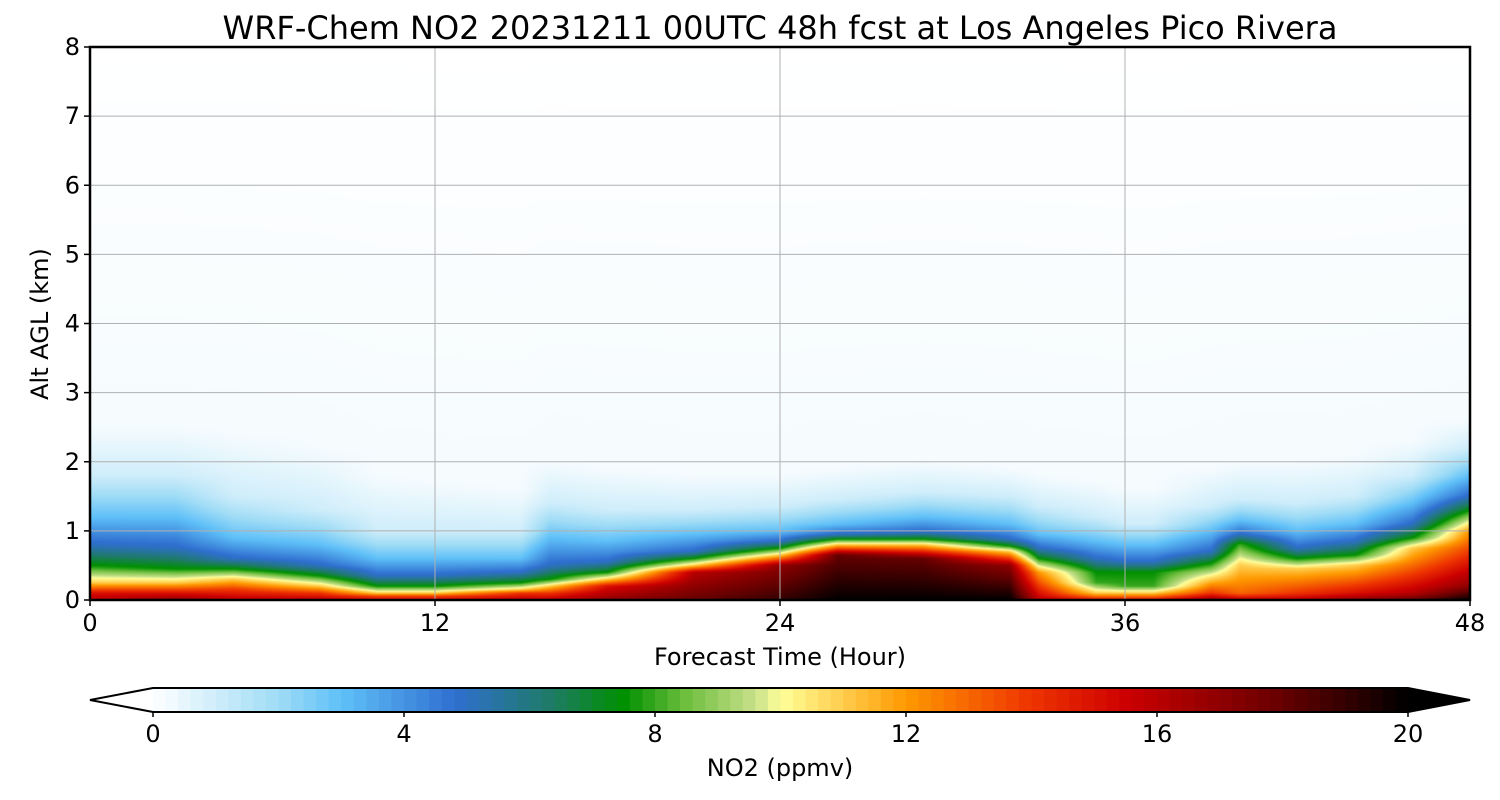 The width and height of the screenshot is (1500, 800). I want to click on y-tick-label: 7, so click(72, 116).